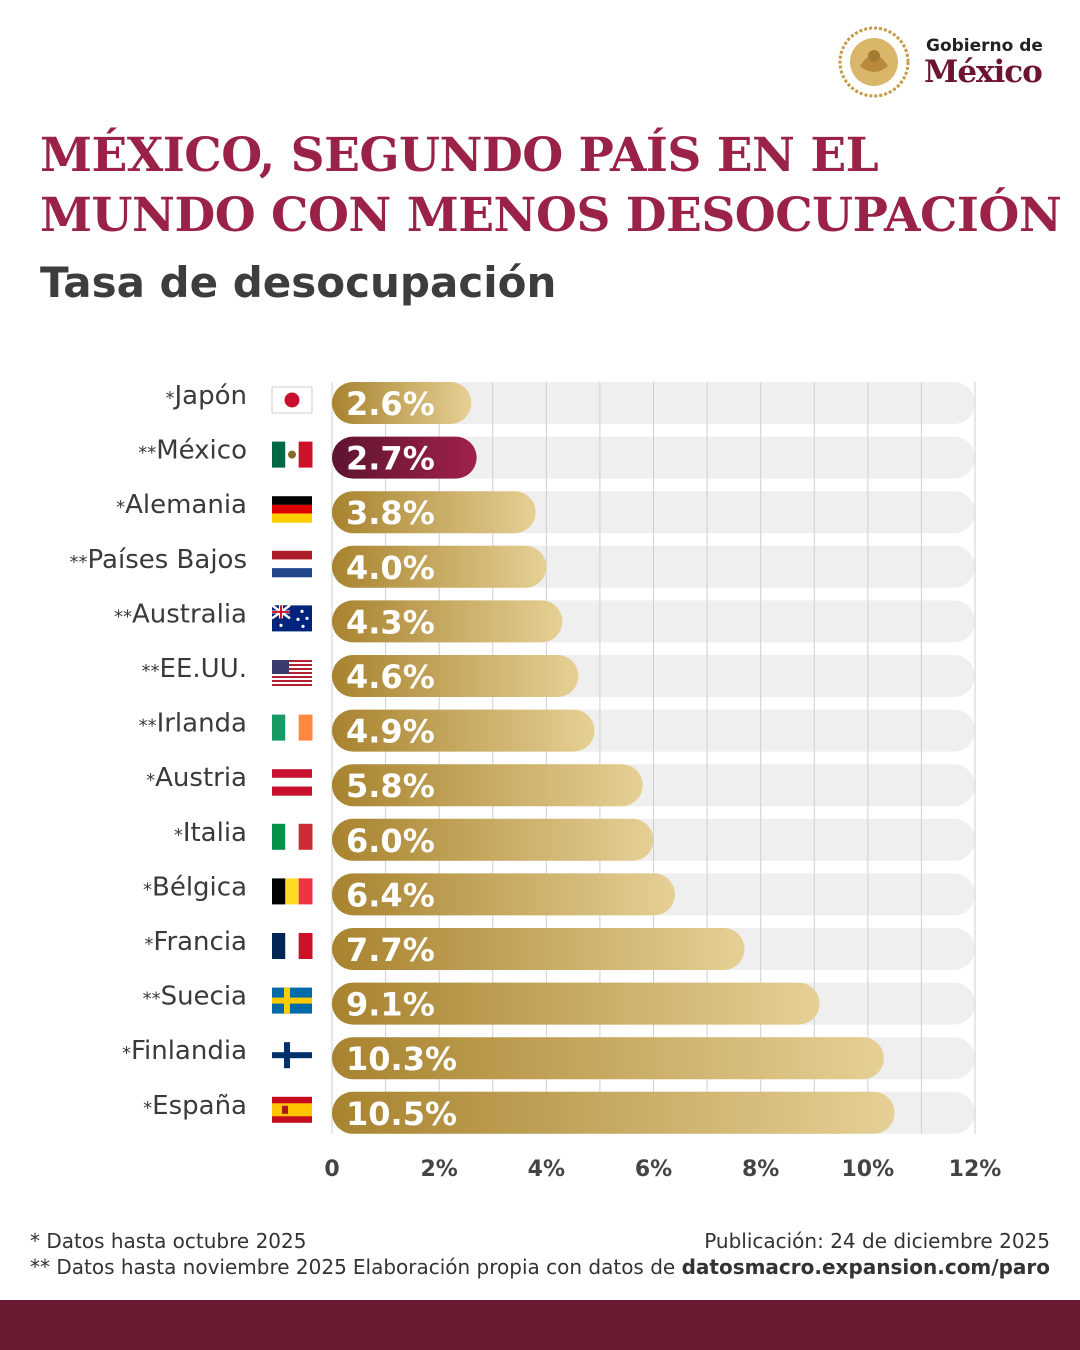 The width and height of the screenshot is (1080, 1350). What do you see at coordinates (877, 1241) in the screenshot?
I see `publication-date: Publicación: 24 de diciembre 2025` at bounding box center [877, 1241].